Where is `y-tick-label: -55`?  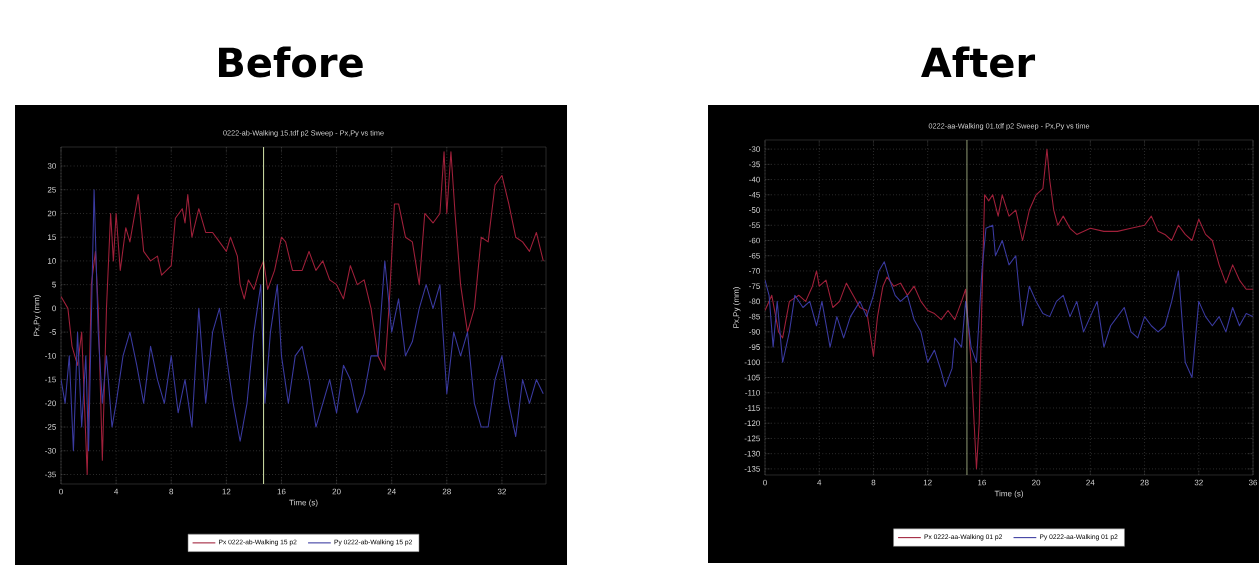
y-tick-label: -55 is located at coordinates (754, 225).